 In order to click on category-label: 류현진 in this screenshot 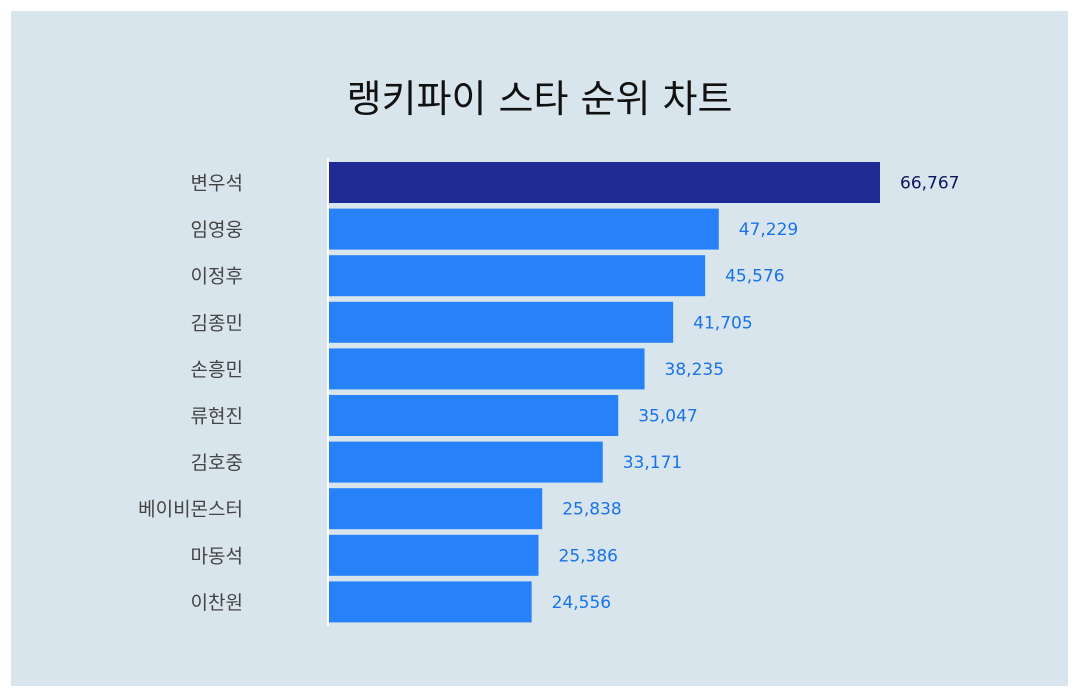, I will do `click(217, 417)`.